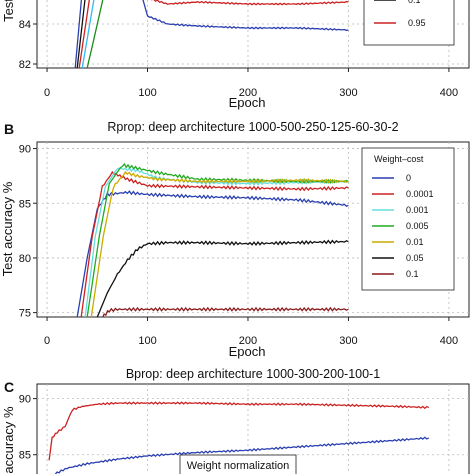  Describe the element at coordinates (25, 65) in the screenshot. I see `y-tick-label: 82` at that location.